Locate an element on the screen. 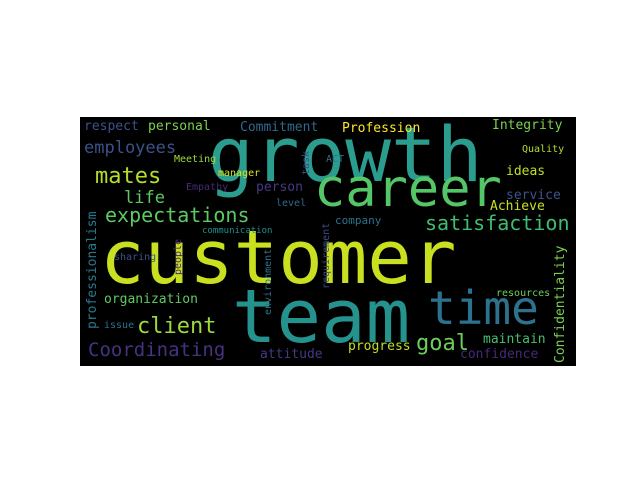 The height and width of the screenshot is (480, 640). word-team: team is located at coordinates (321, 317).